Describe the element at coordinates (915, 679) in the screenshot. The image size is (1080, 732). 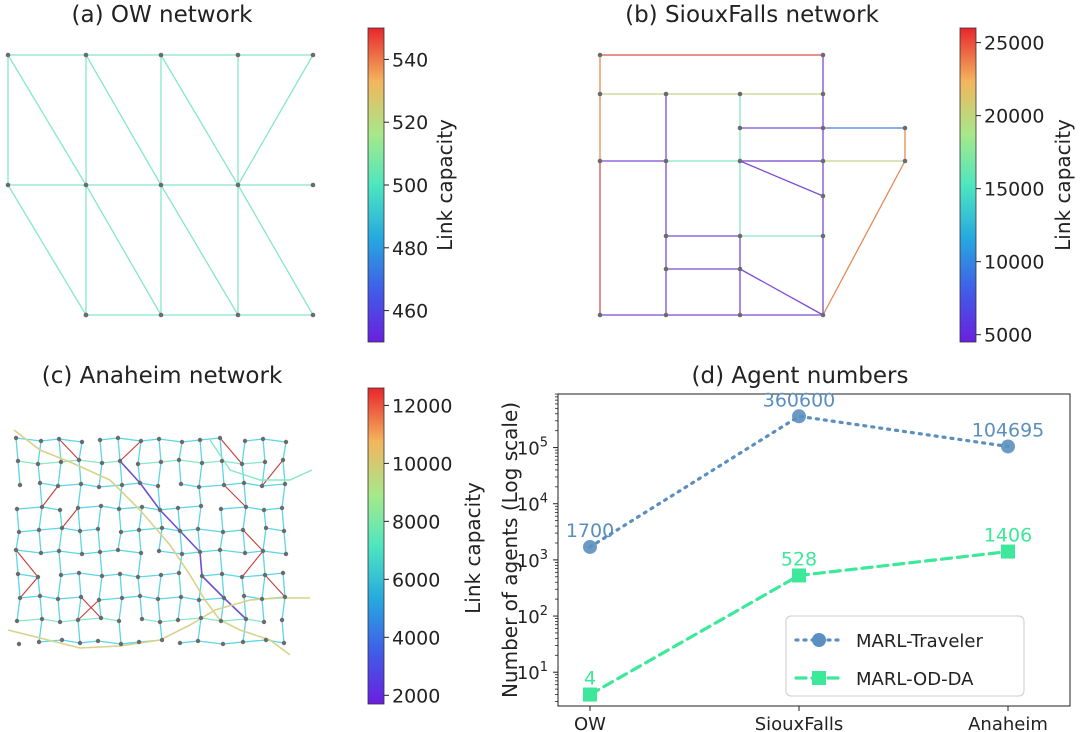
I see `legend-label: MARL-OD-DA` at that location.